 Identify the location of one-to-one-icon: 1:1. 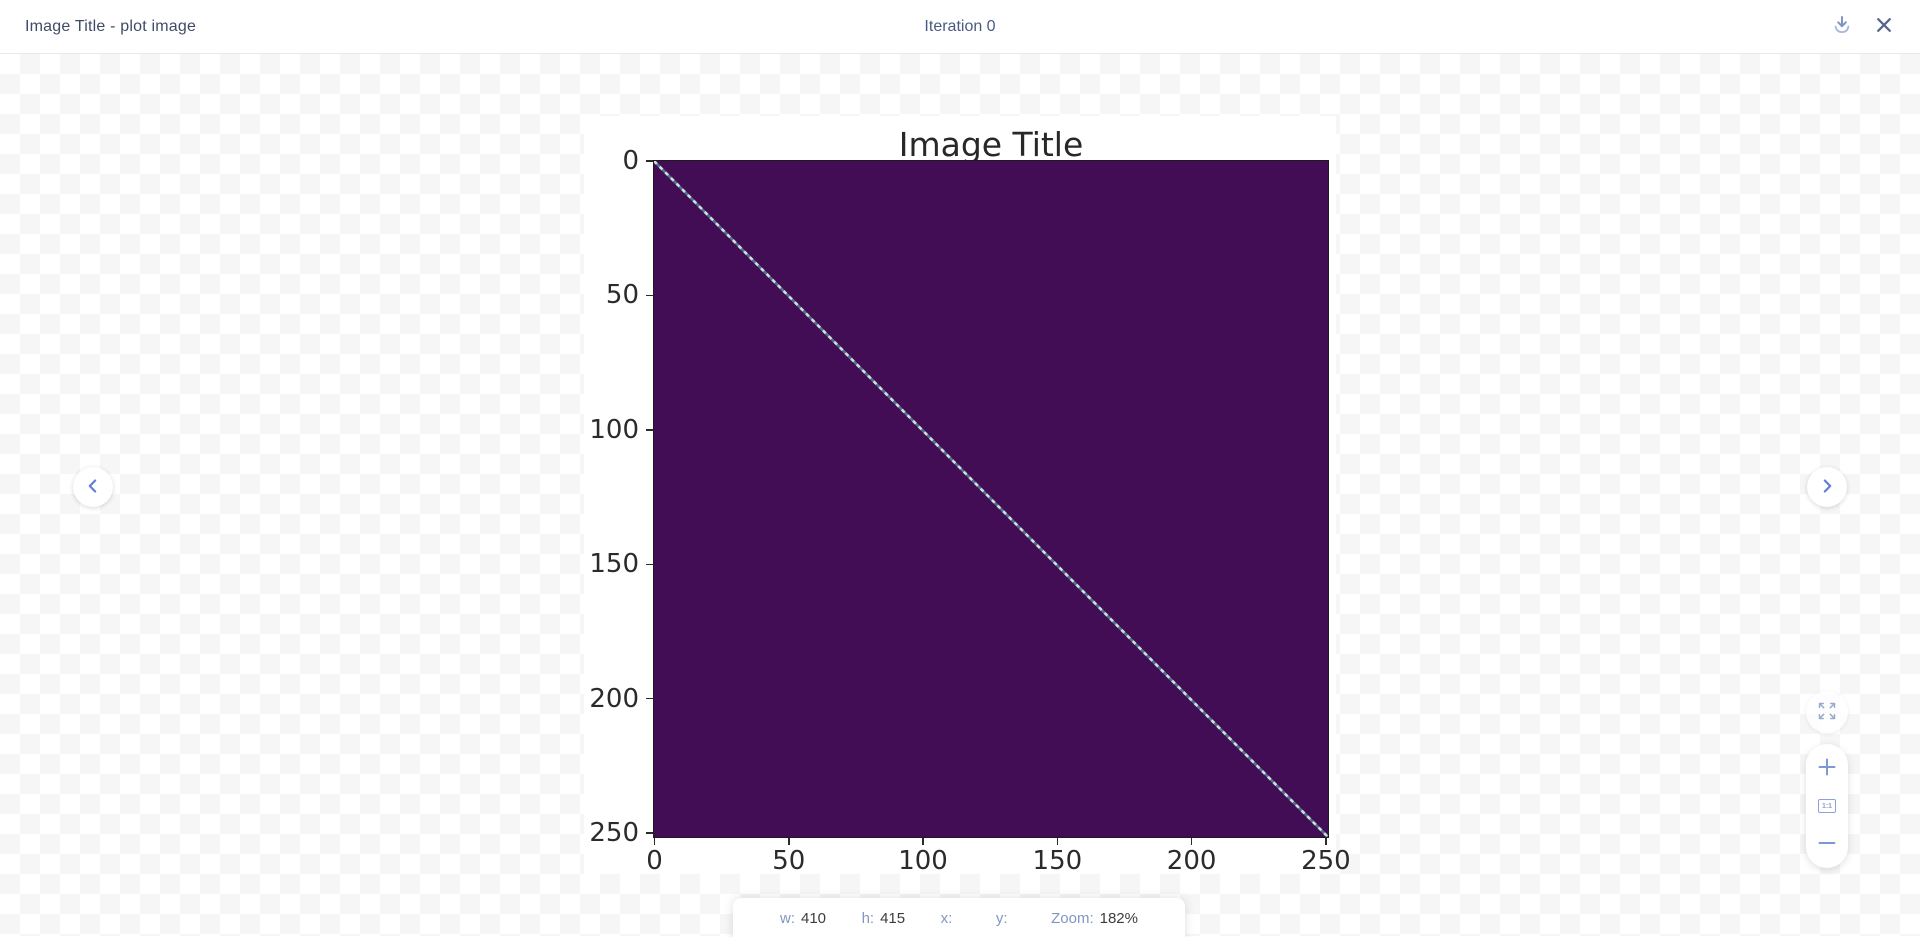
(1827, 806).